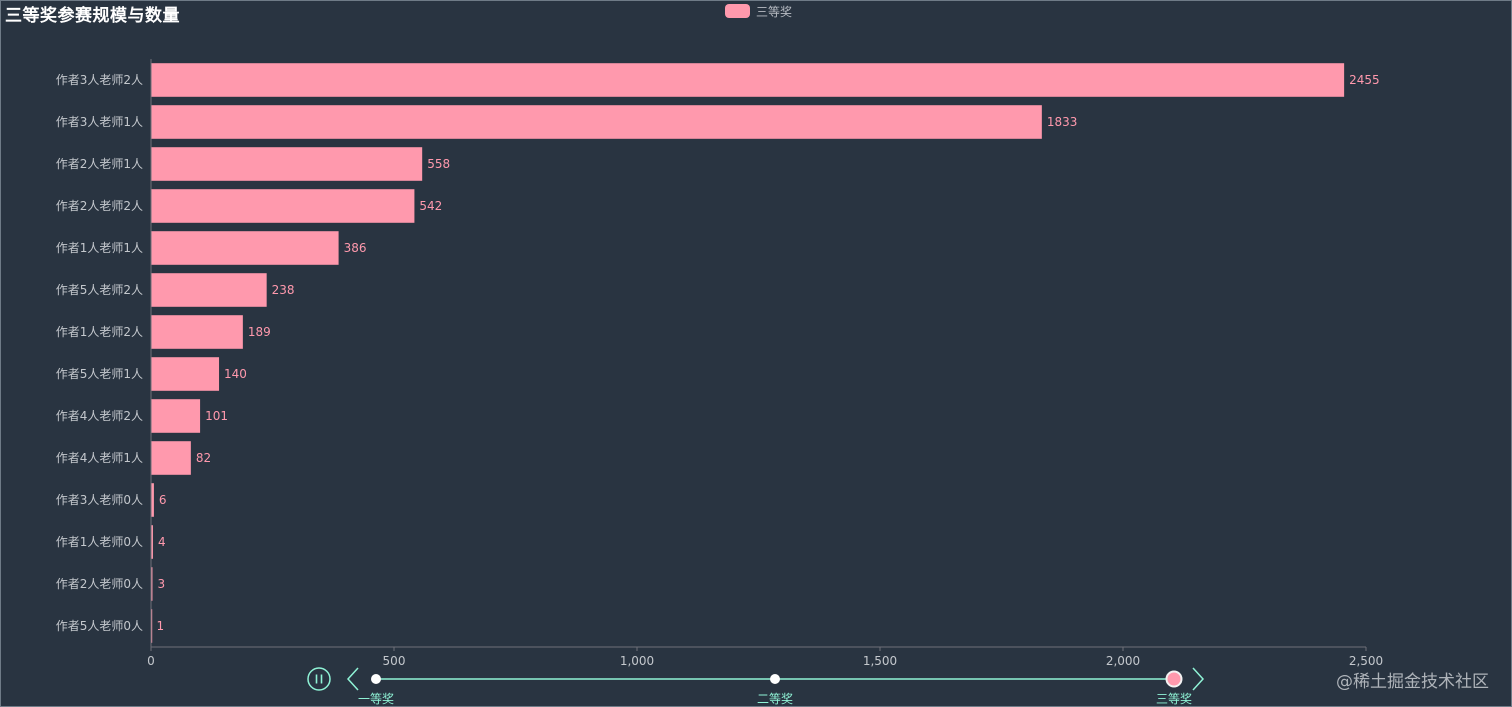  Describe the element at coordinates (161, 584) in the screenshot. I see `value-label: 3` at that location.